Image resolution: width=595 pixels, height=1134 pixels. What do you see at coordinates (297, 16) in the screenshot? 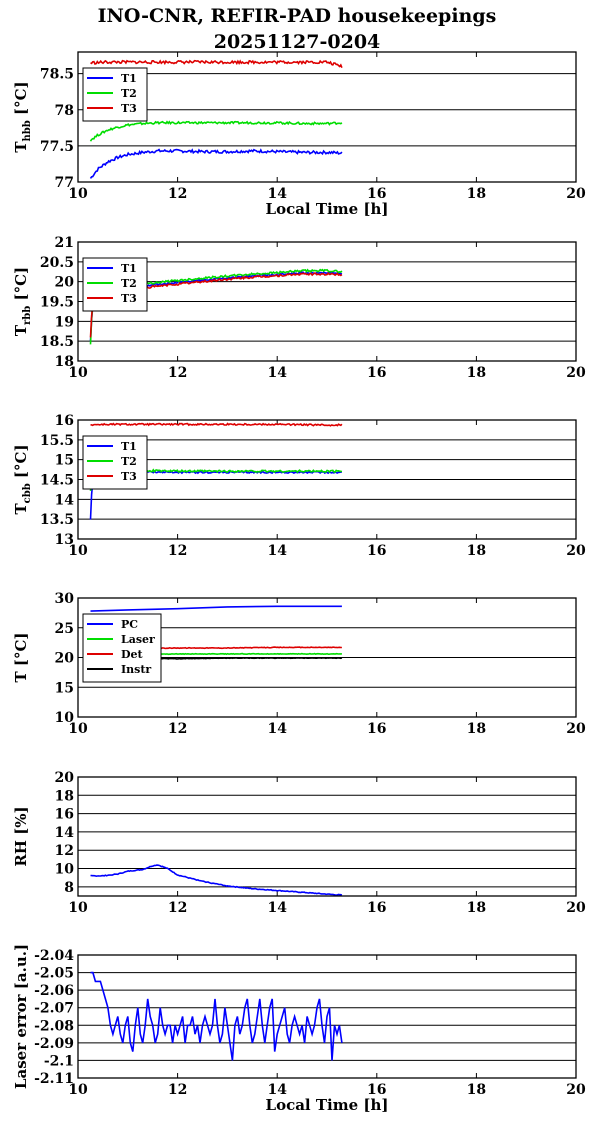
I see `figure-title-line1: INO-CNR, REFIR-PAD housekeepings` at bounding box center [297, 16].